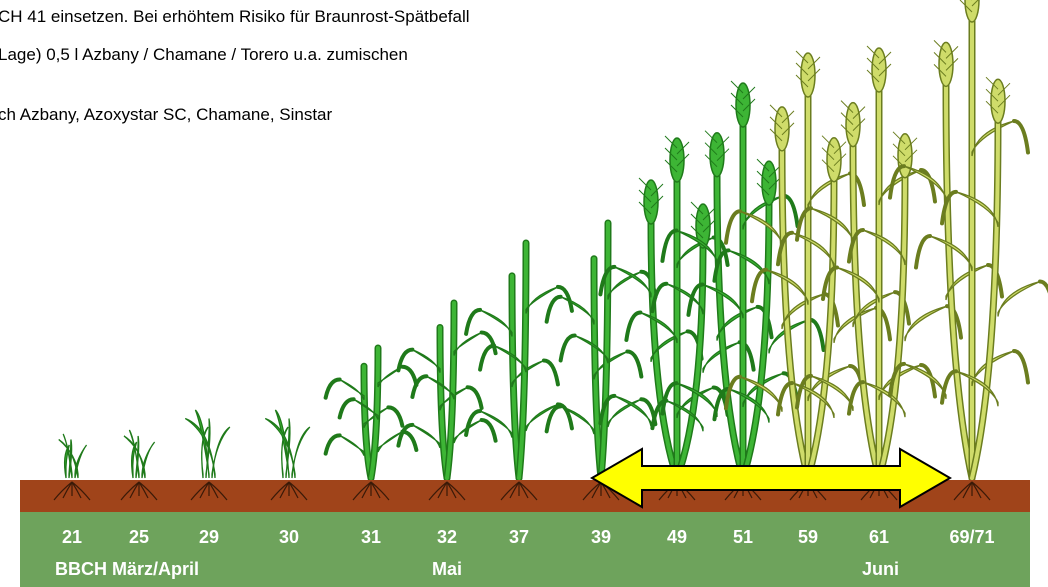  What do you see at coordinates (808, 537) in the screenshot?
I see `stage-number: 59` at bounding box center [808, 537].